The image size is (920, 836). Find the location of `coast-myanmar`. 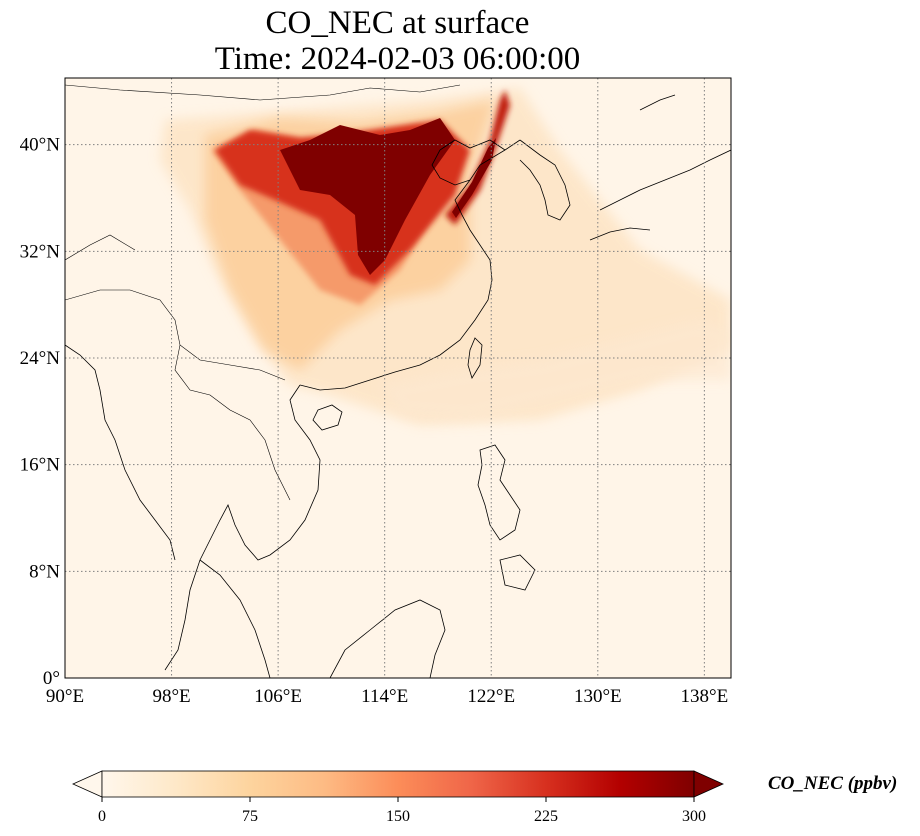

coast-myanmar is located at coordinates (120, 452).